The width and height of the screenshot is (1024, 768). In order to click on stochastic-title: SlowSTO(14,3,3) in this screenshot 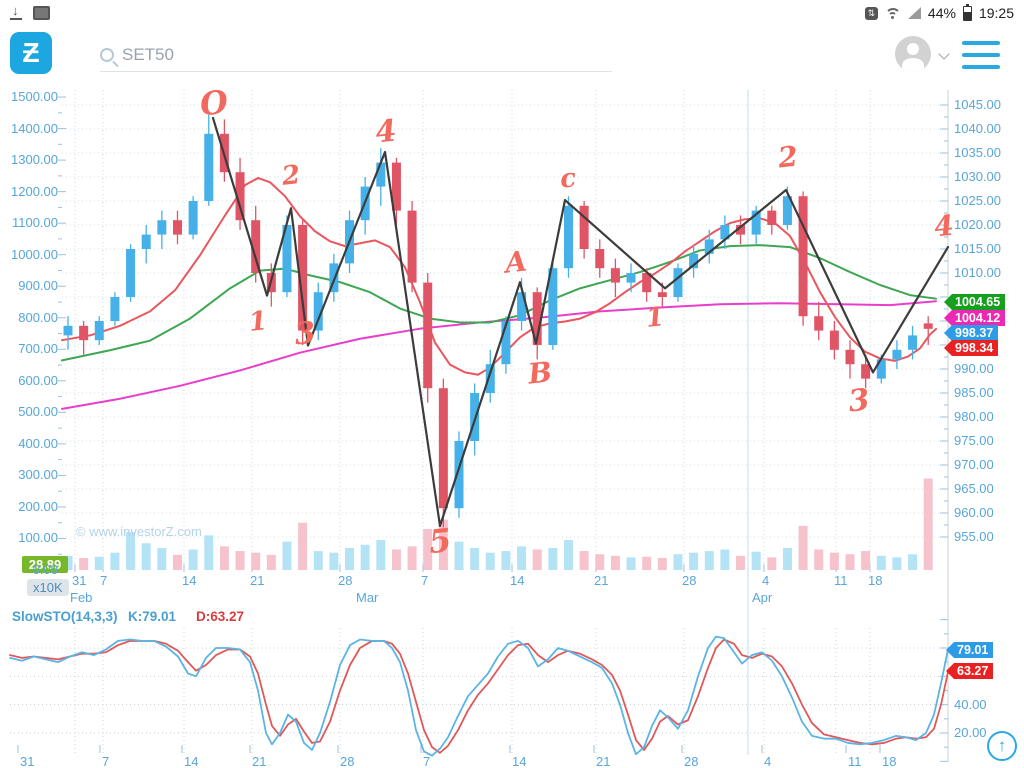, I will do `click(65, 616)`.